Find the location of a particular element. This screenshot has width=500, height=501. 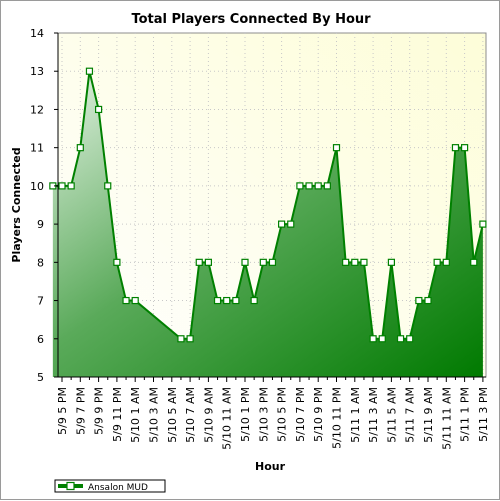

x-tick-label: 5/9 7 PM is located at coordinates (80, 411).